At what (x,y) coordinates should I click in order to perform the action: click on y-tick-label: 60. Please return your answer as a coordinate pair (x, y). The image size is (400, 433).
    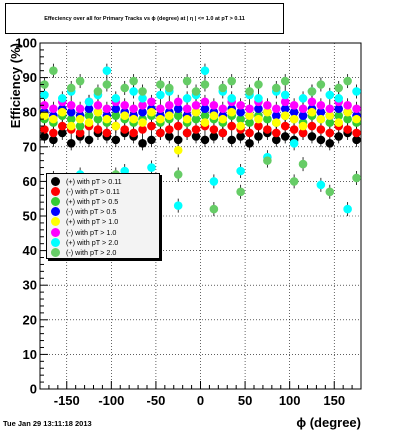
    Looking at the image, I should click on (30, 181).